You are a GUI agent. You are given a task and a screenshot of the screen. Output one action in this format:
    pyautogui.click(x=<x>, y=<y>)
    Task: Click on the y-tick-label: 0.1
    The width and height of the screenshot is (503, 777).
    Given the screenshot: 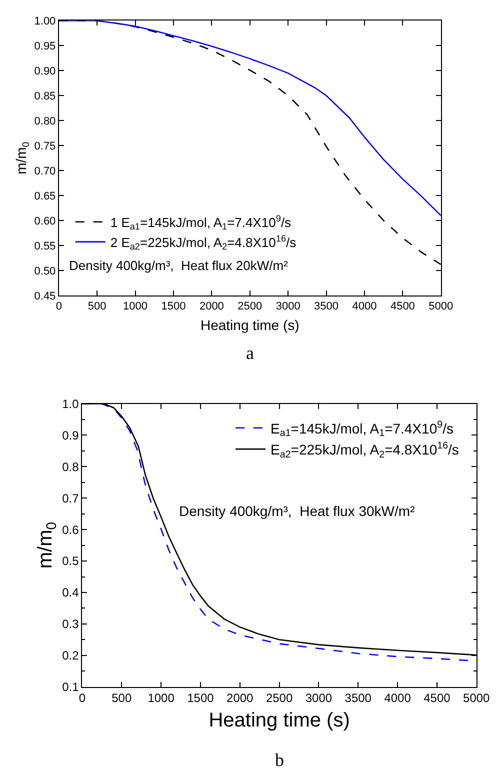 What is the action you would take?
    pyautogui.click(x=71, y=687)
    